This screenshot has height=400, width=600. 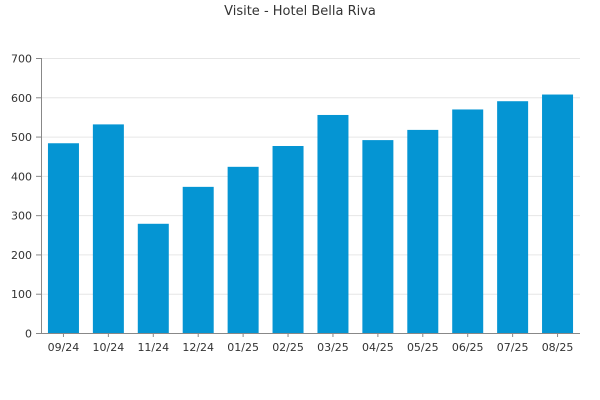 I want to click on y-tick-label: 200, so click(x=21, y=255).